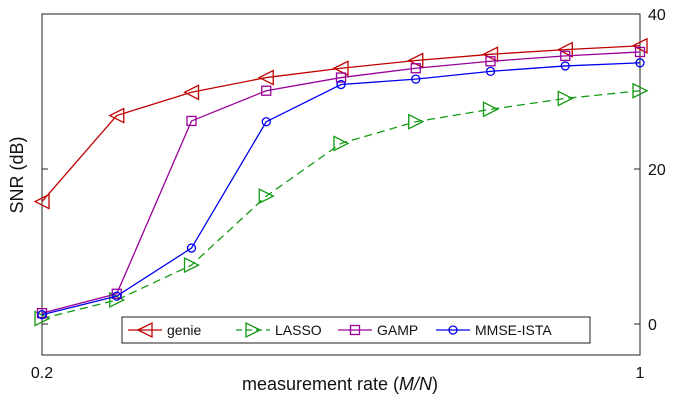 This screenshot has height=394, width=676. What do you see at coordinates (652, 325) in the screenshot?
I see `y-tick-label: 0` at bounding box center [652, 325].